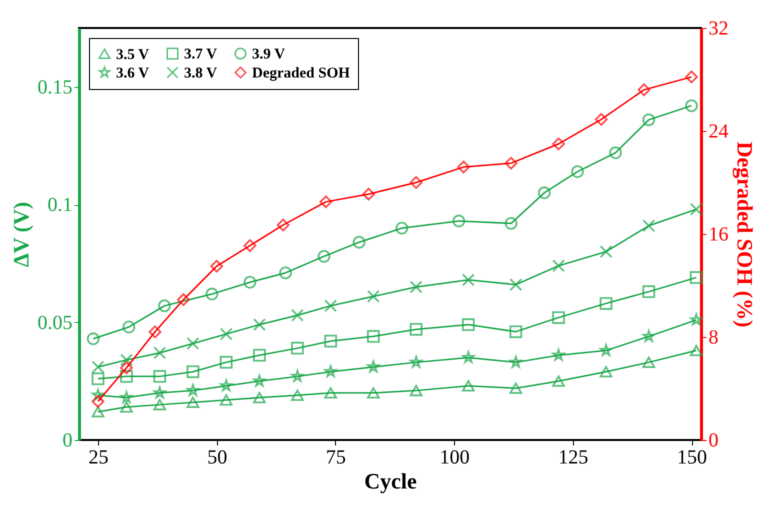 The height and width of the screenshot is (509, 773). I want to click on x-axis-title: Cycle, so click(390, 481).